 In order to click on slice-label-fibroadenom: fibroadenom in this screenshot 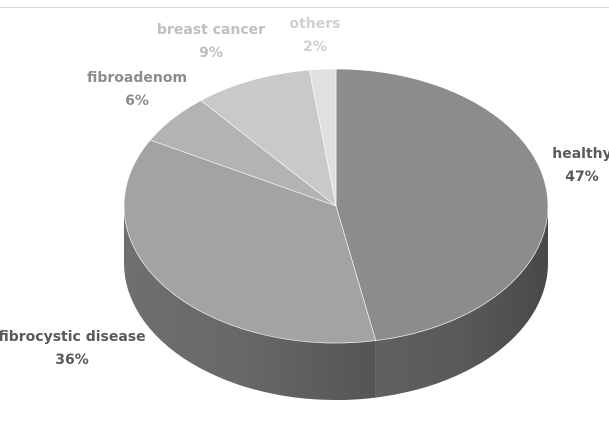, I will do `click(137, 78)`.